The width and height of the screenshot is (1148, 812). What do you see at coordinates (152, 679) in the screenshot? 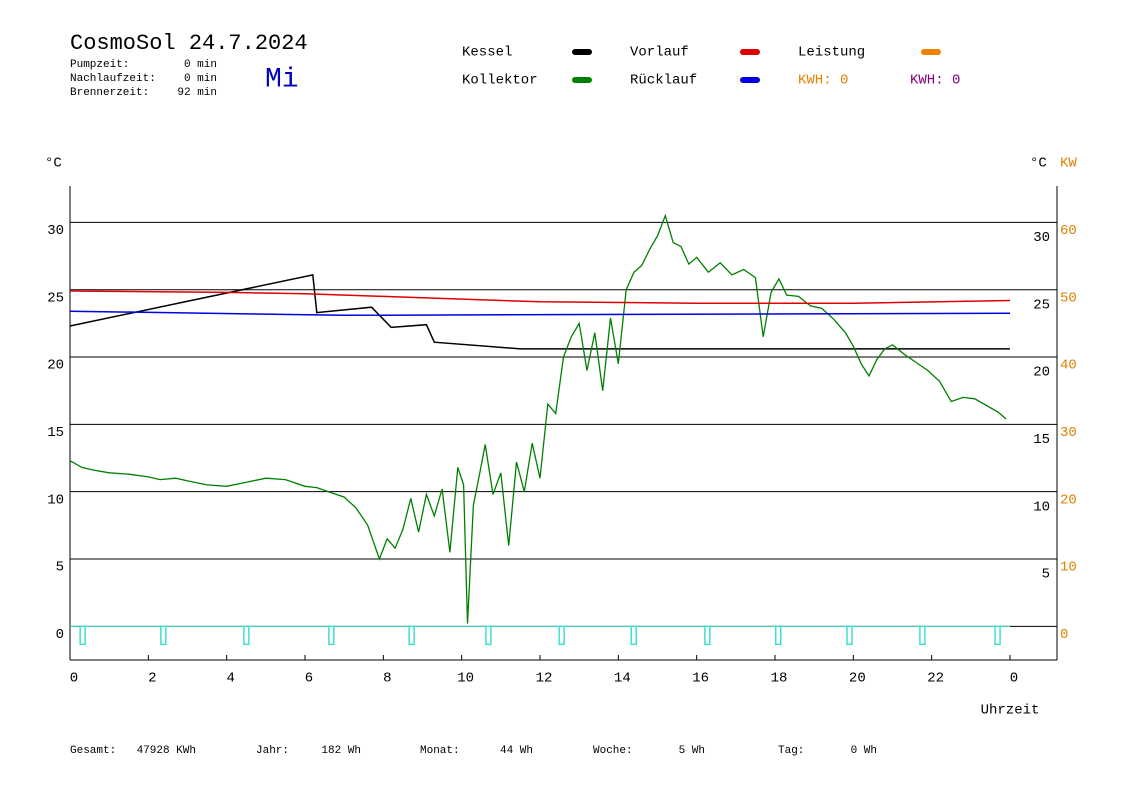
I see `x-tick-label: 2` at bounding box center [152, 679].